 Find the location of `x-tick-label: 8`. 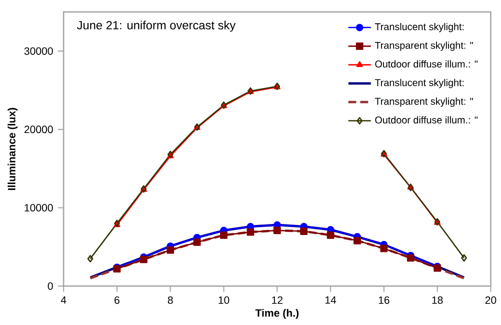

x-tick-label: 8 is located at coordinates (170, 300).